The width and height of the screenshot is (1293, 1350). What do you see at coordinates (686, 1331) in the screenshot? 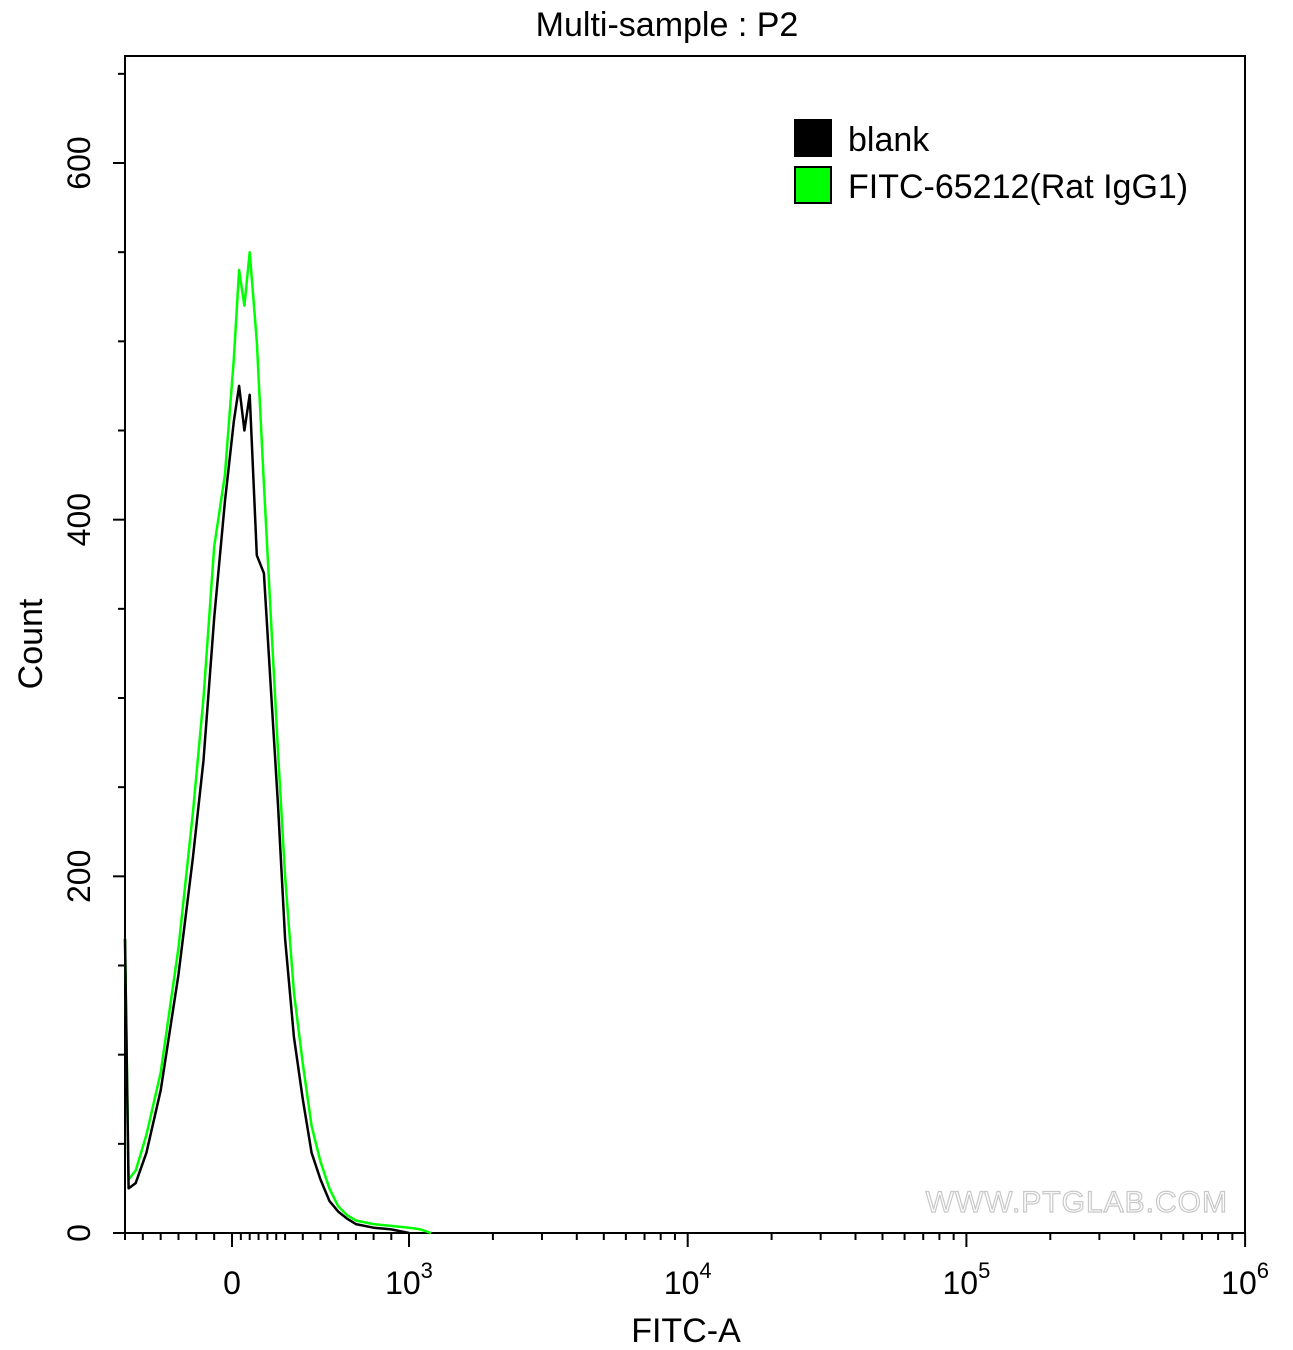
I see `x-axis-label: FITC-A` at bounding box center [686, 1331].